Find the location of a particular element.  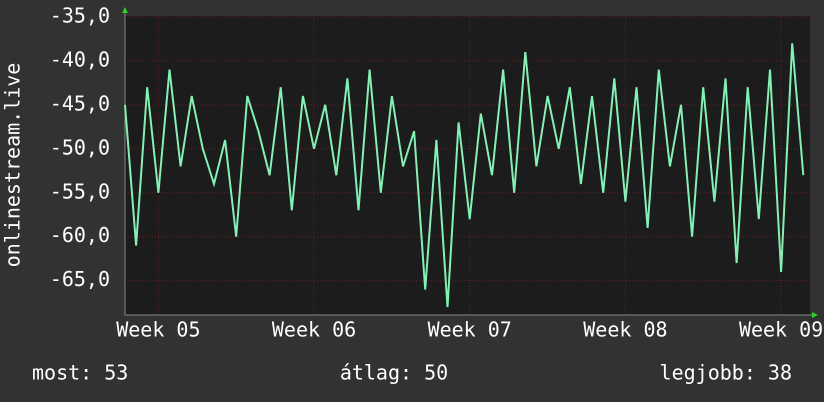

y-tick-label: -40,0 is located at coordinates (80, 59).